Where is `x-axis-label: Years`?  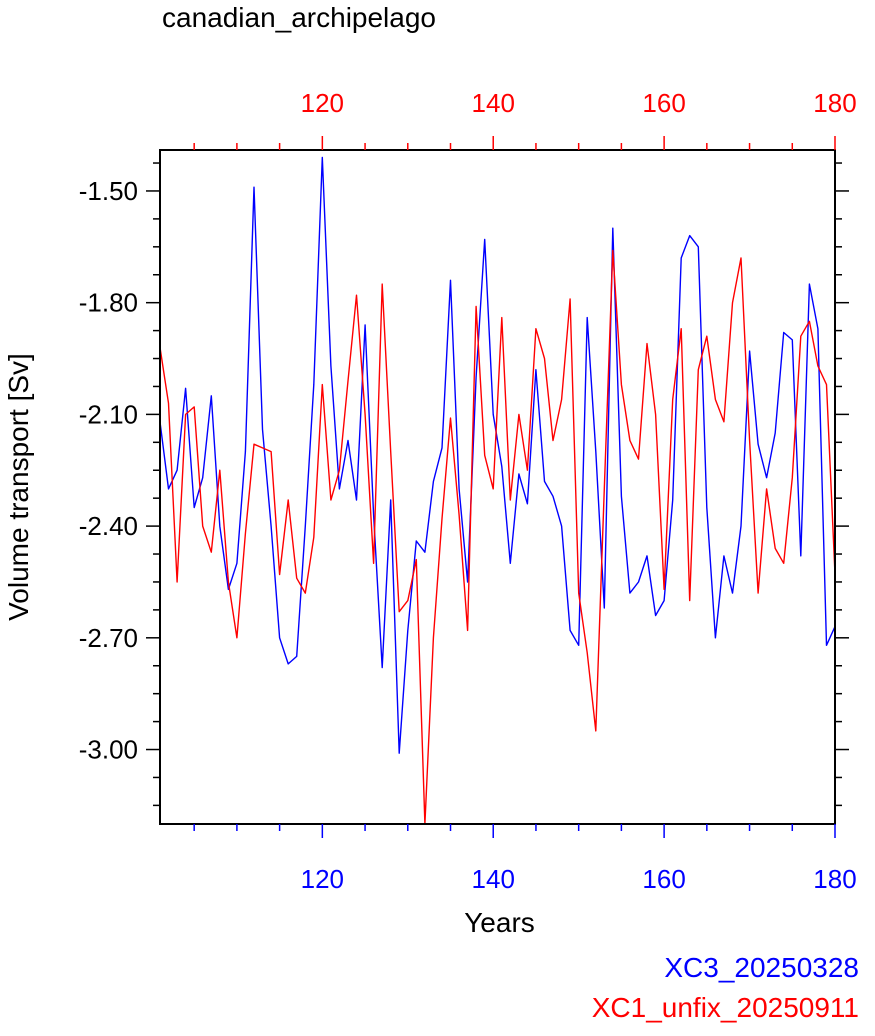 x-axis-label: Years is located at coordinates (499, 922).